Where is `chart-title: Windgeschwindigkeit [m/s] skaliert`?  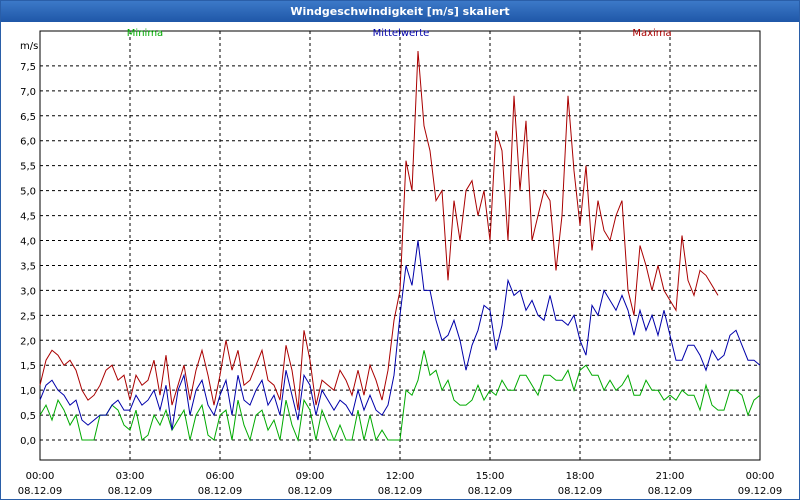 chart-title: Windgeschwindigkeit [m/s] skaliert is located at coordinates (400, 11).